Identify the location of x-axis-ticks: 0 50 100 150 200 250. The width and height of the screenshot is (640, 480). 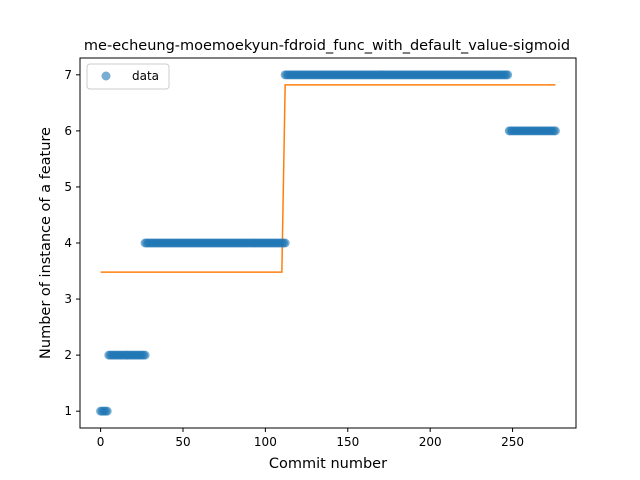
(310, 438).